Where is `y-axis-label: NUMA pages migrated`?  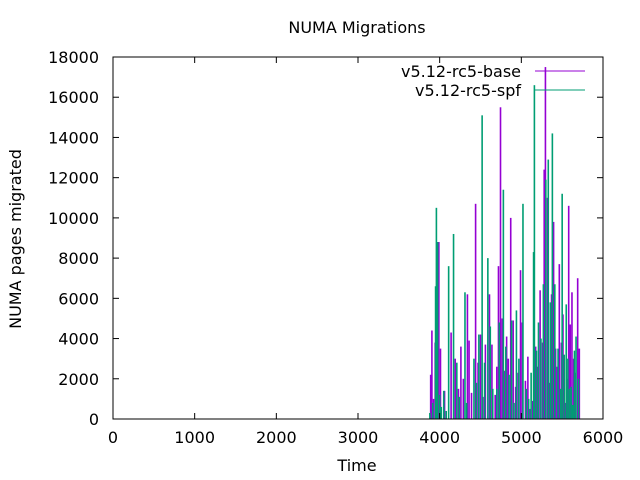
y-axis-label: NUMA pages migrated is located at coordinates (15, 239).